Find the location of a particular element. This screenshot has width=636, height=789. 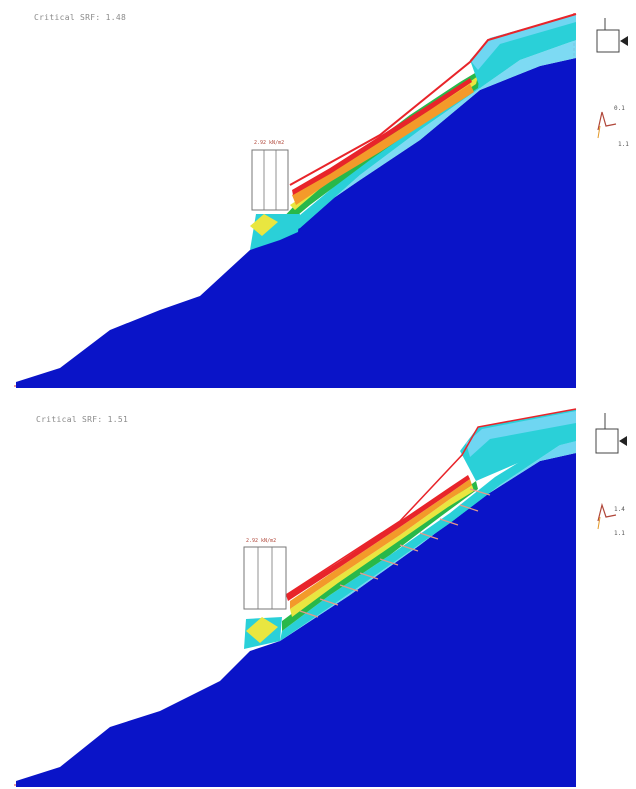

critical-srf-label: Critical SRF: 1.51 is located at coordinates (82, 419).